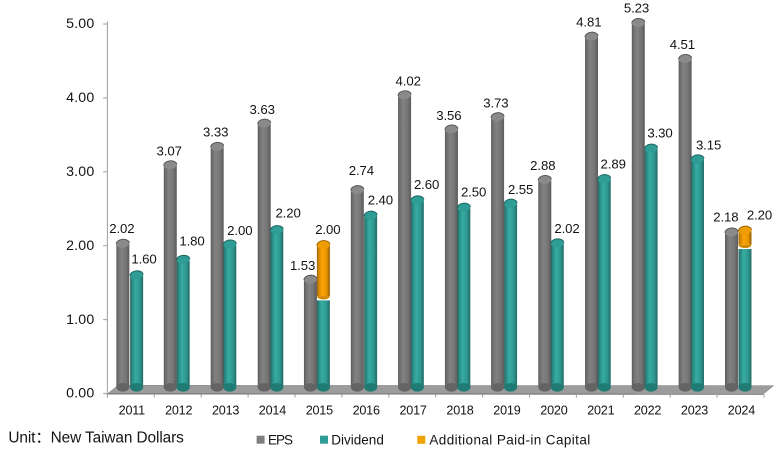 This screenshot has height=450, width=783. I want to click on svg-text: 2.50, so click(473, 192).